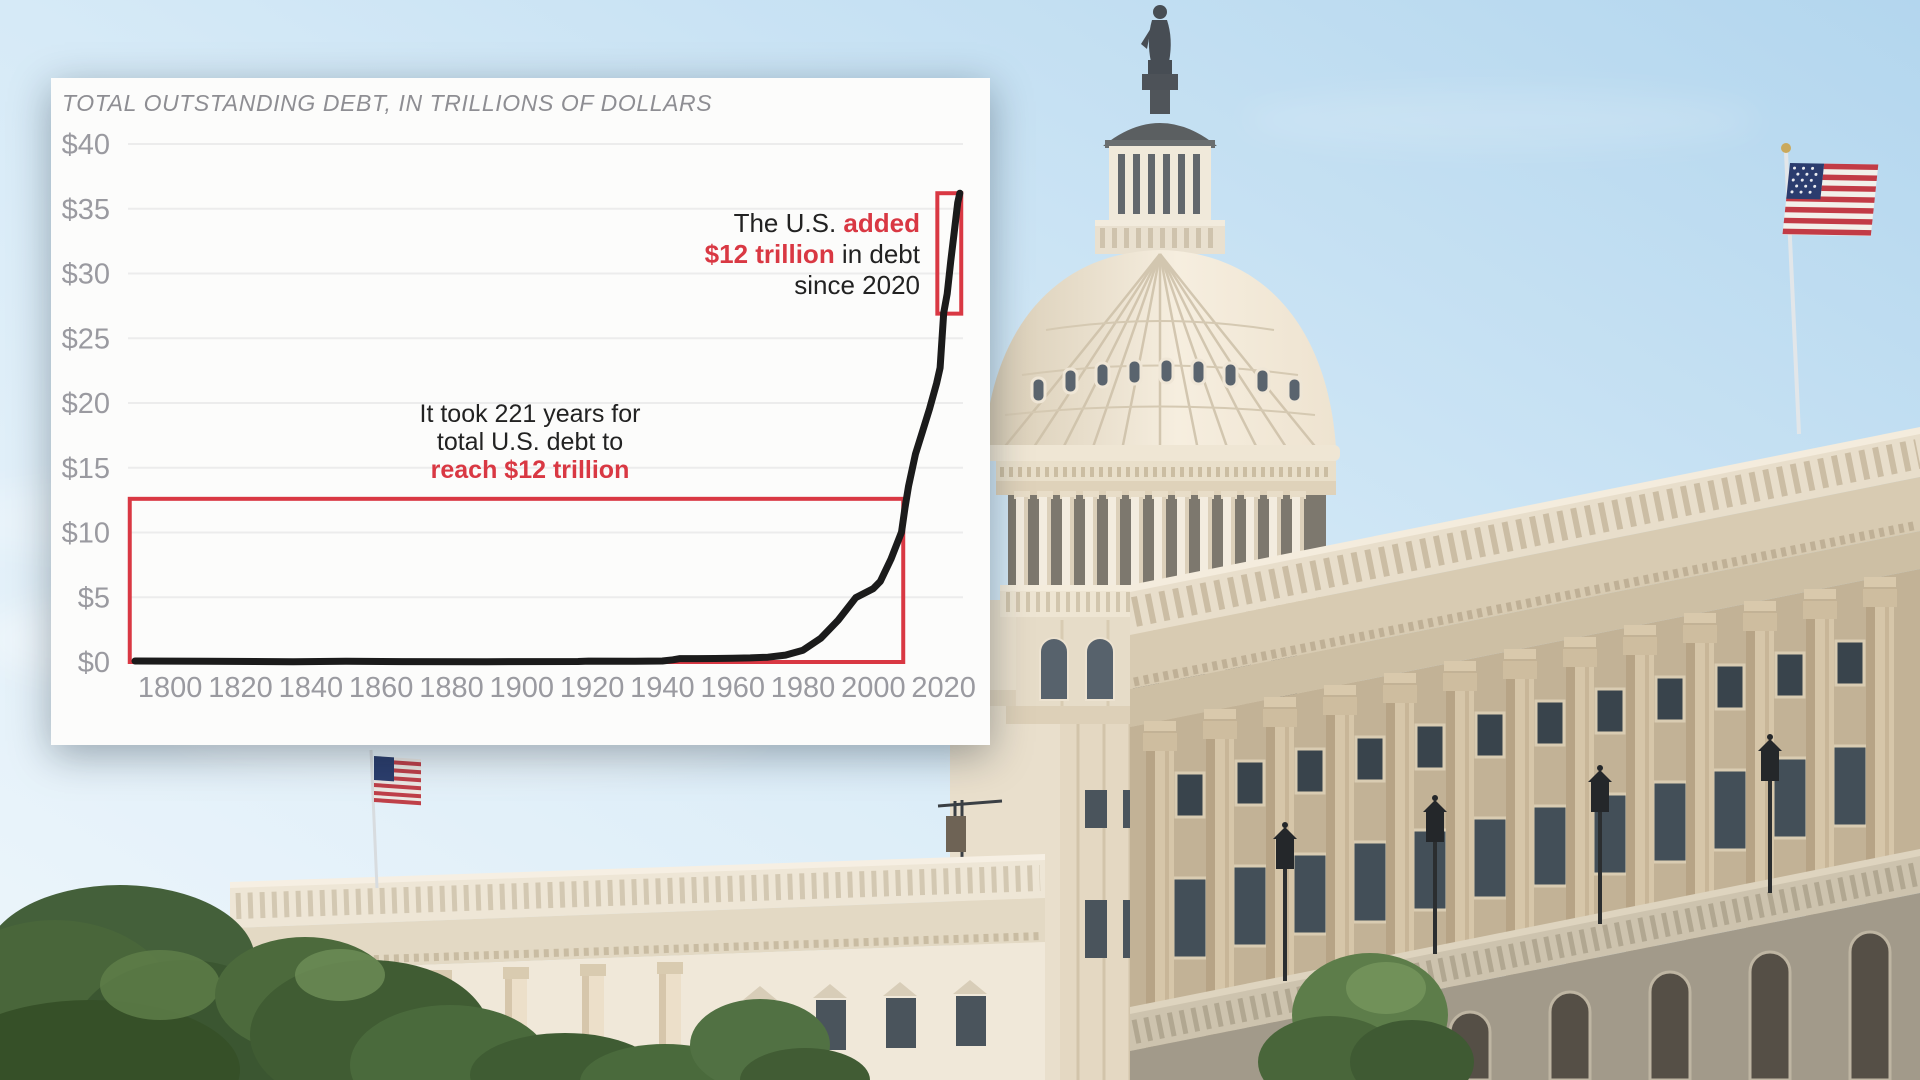  I want to click on x-tick-label: 2000, so click(873, 688).